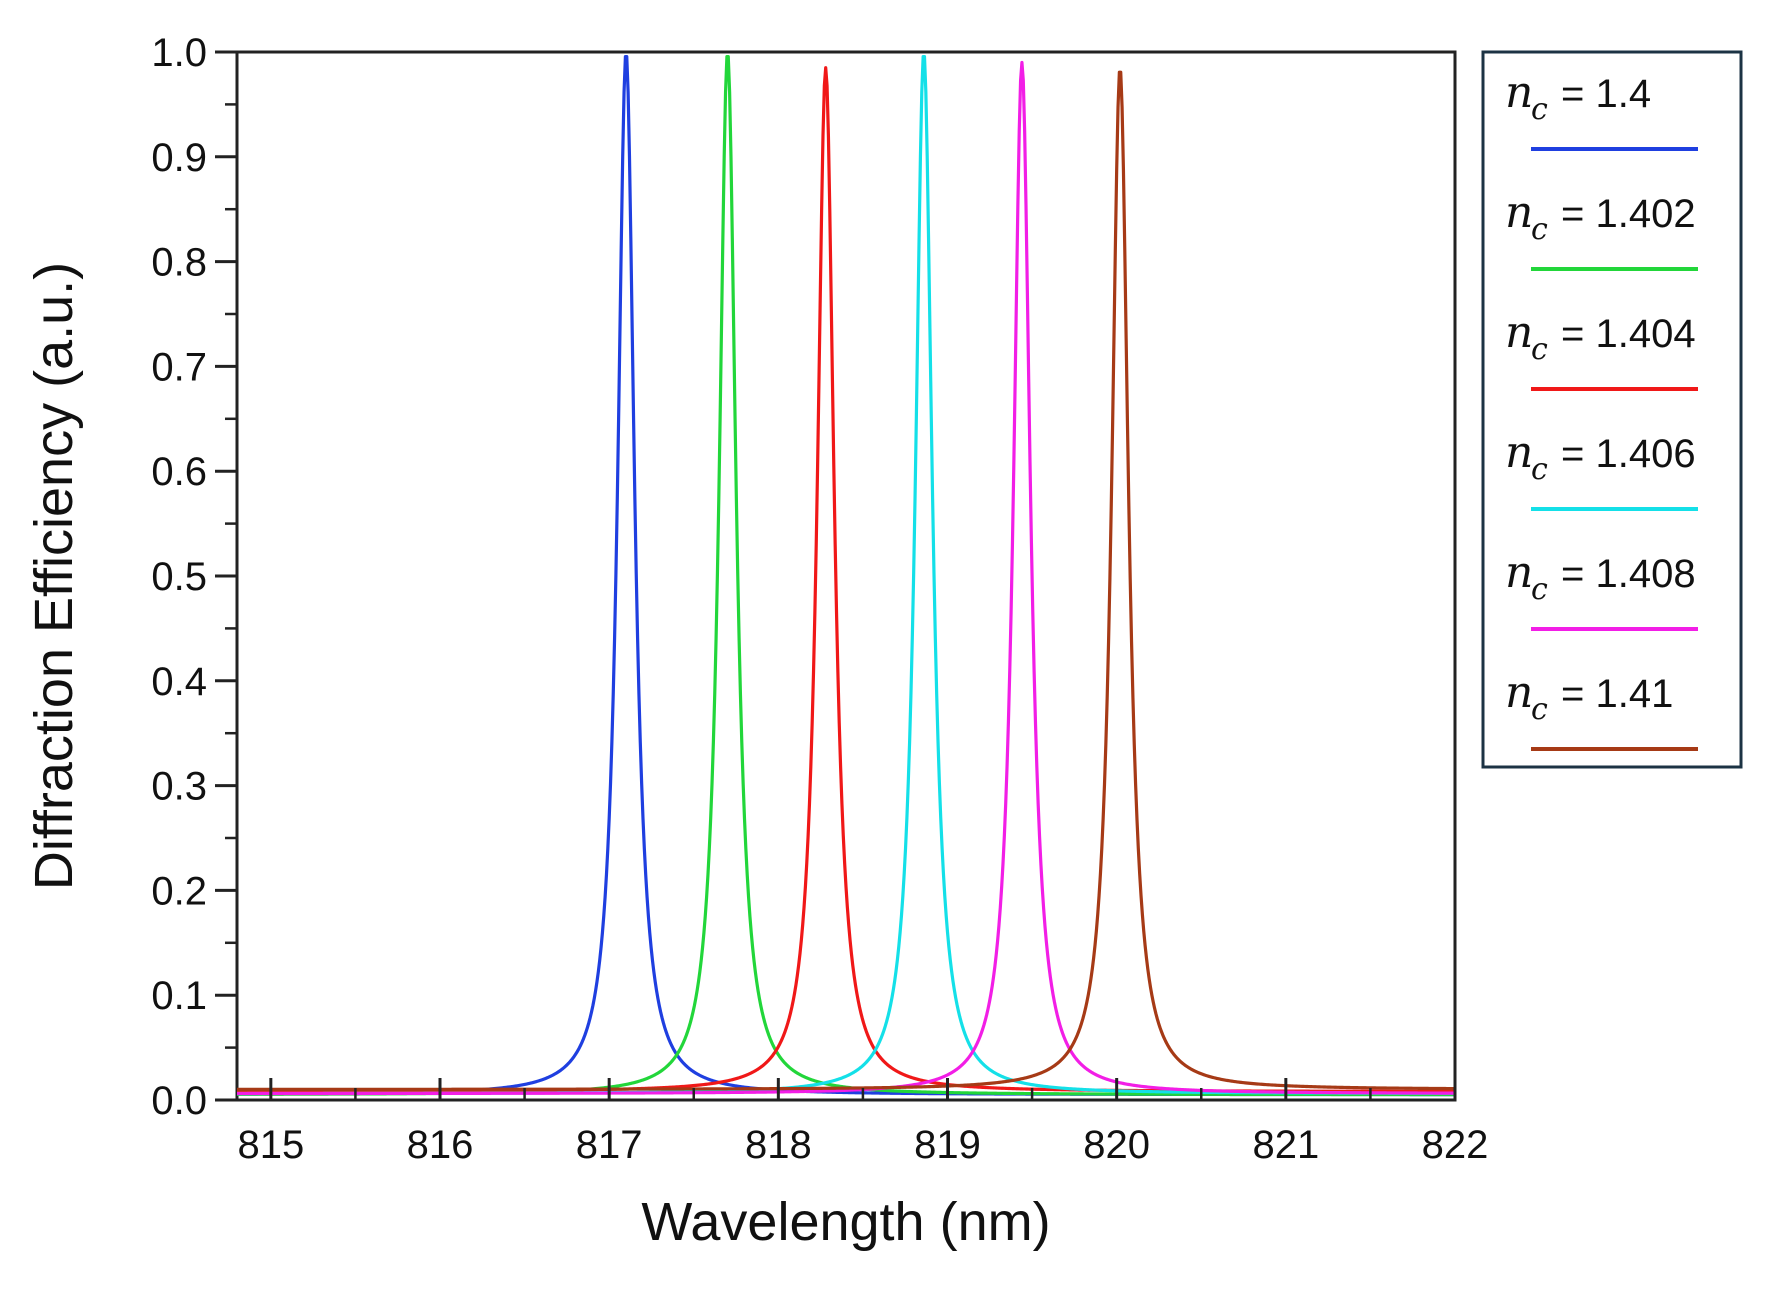  I want to click on legend-item: nc = 1.4, so click(1601, 109).